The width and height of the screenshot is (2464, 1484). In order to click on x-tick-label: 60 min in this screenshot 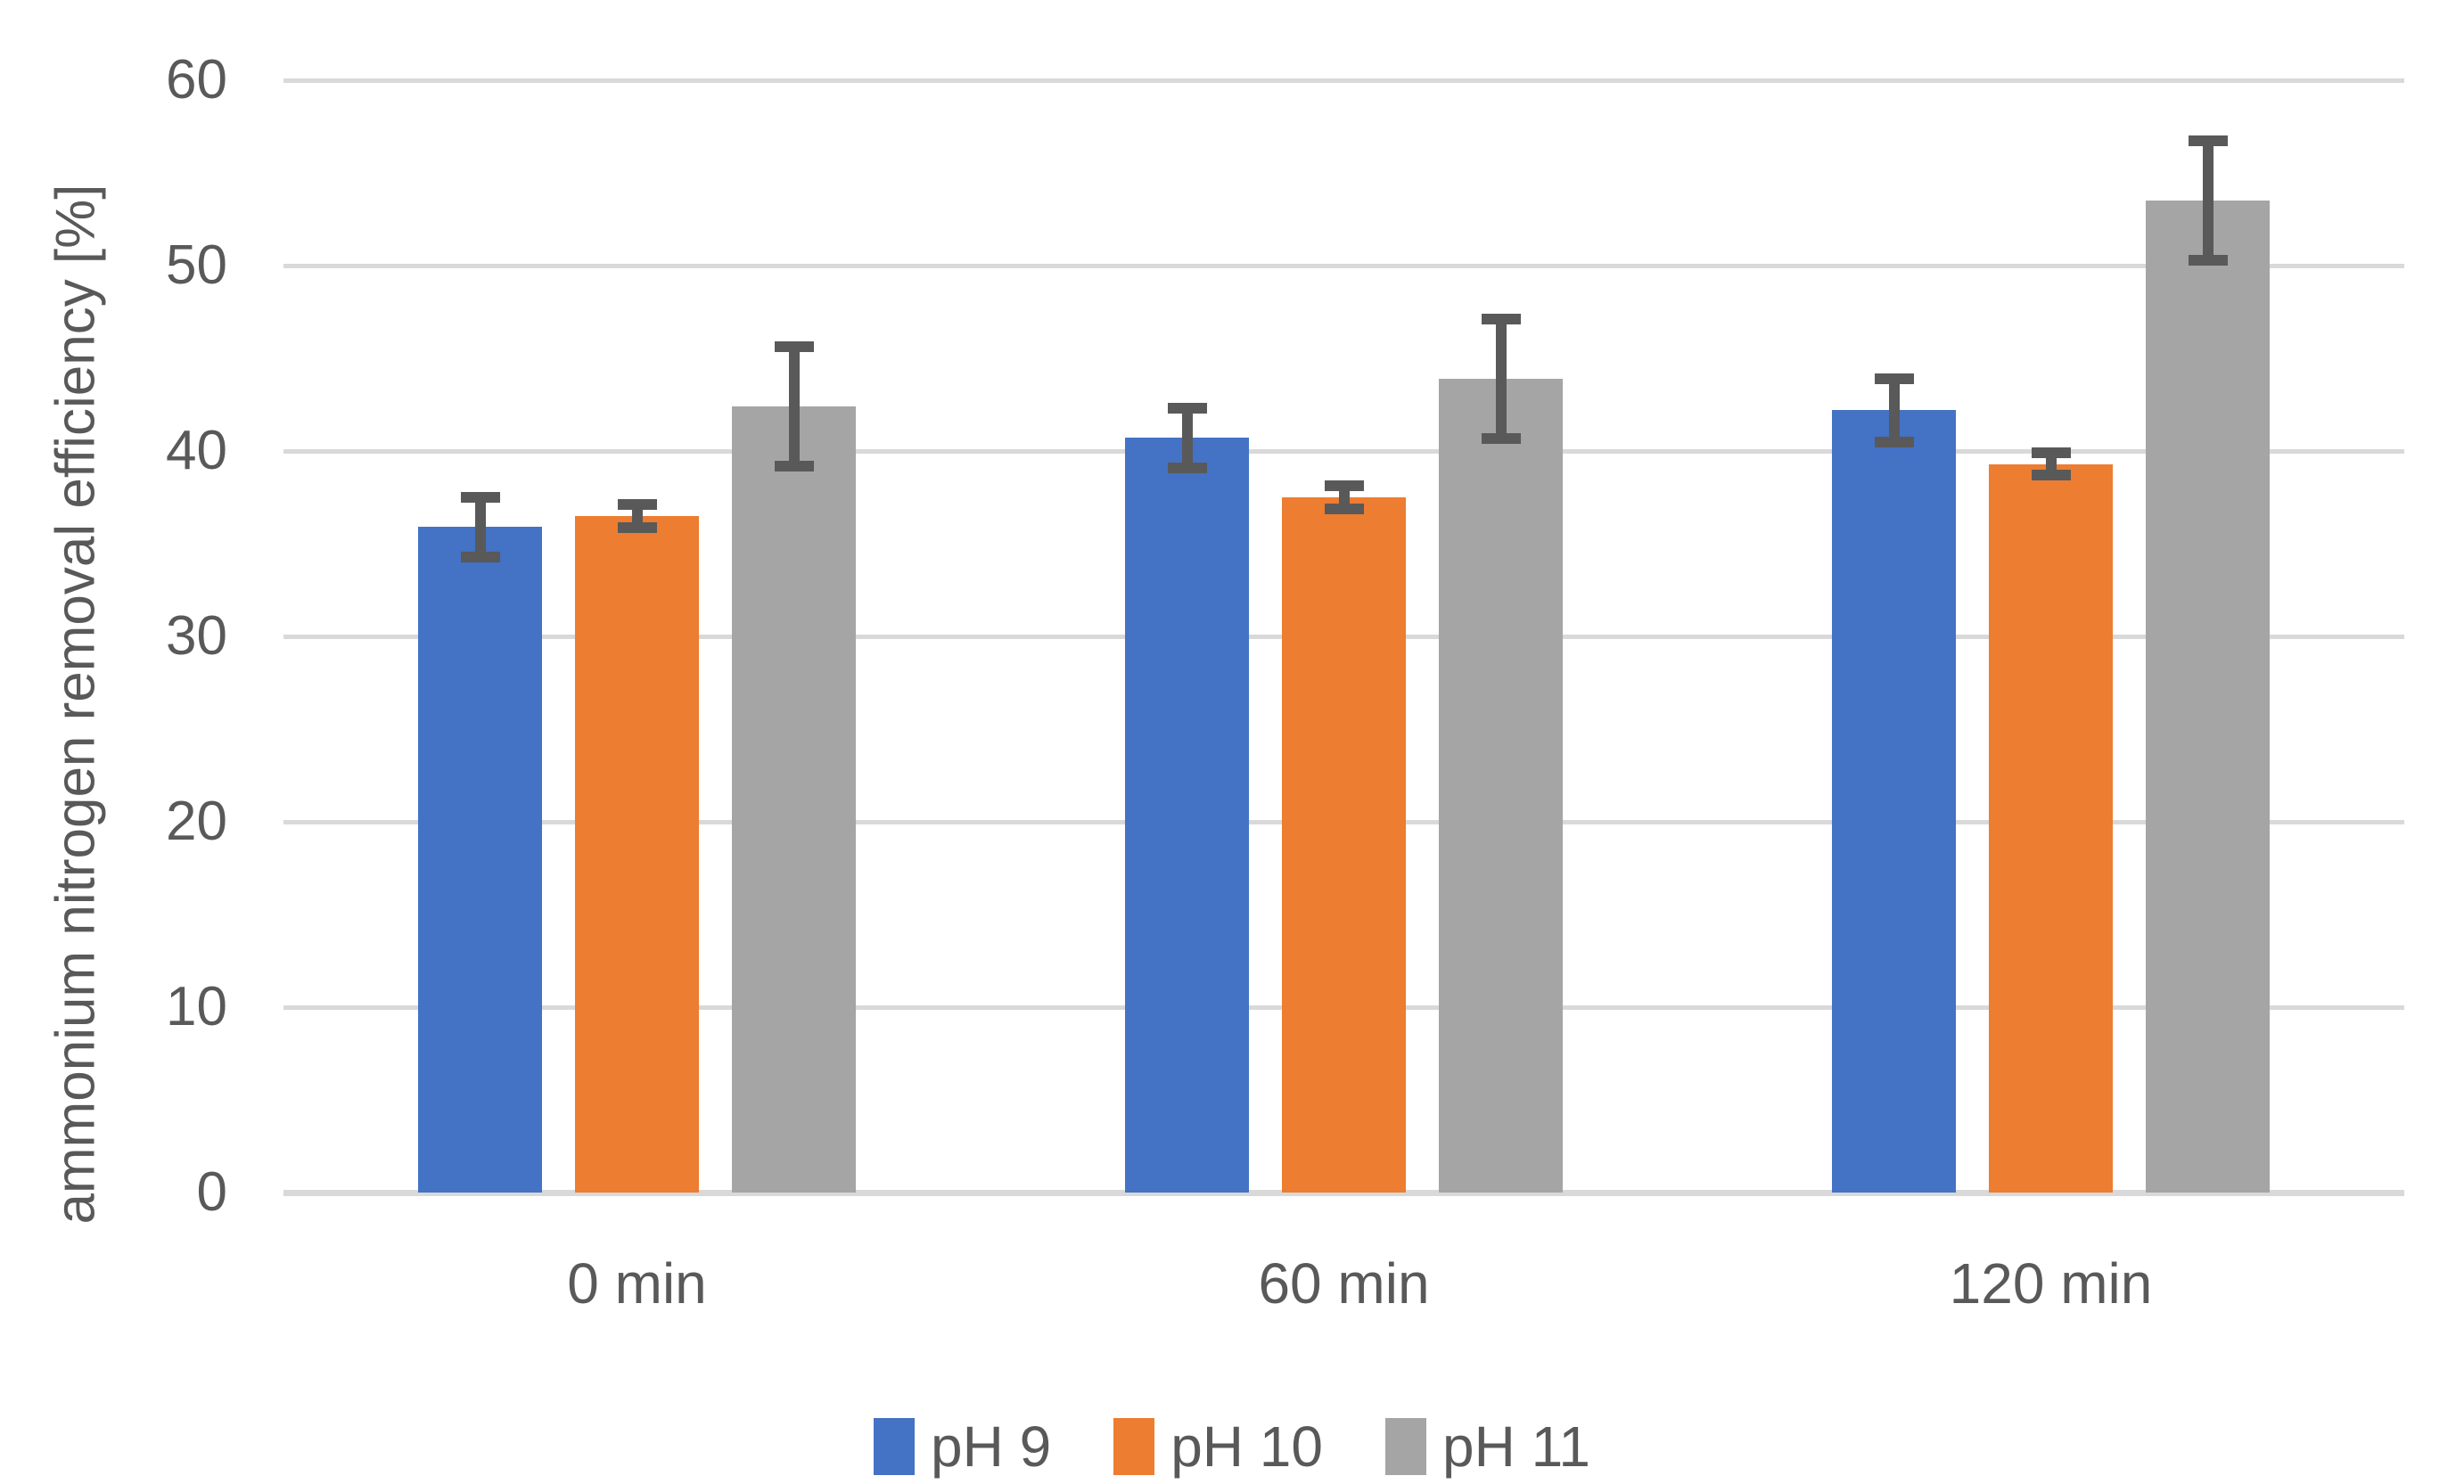, I will do `click(1344, 1283)`.